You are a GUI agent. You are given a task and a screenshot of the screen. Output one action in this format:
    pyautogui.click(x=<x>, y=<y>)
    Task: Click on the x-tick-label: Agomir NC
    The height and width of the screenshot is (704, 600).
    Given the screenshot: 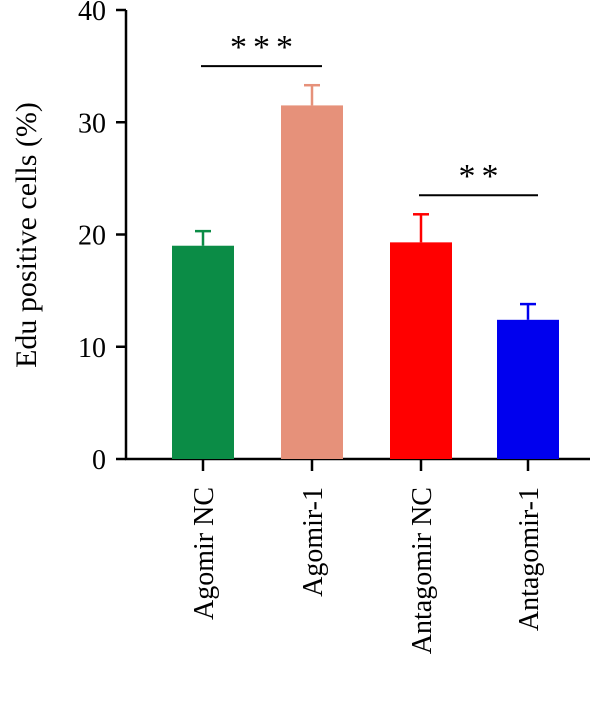 What is the action you would take?
    pyautogui.click(x=204, y=553)
    